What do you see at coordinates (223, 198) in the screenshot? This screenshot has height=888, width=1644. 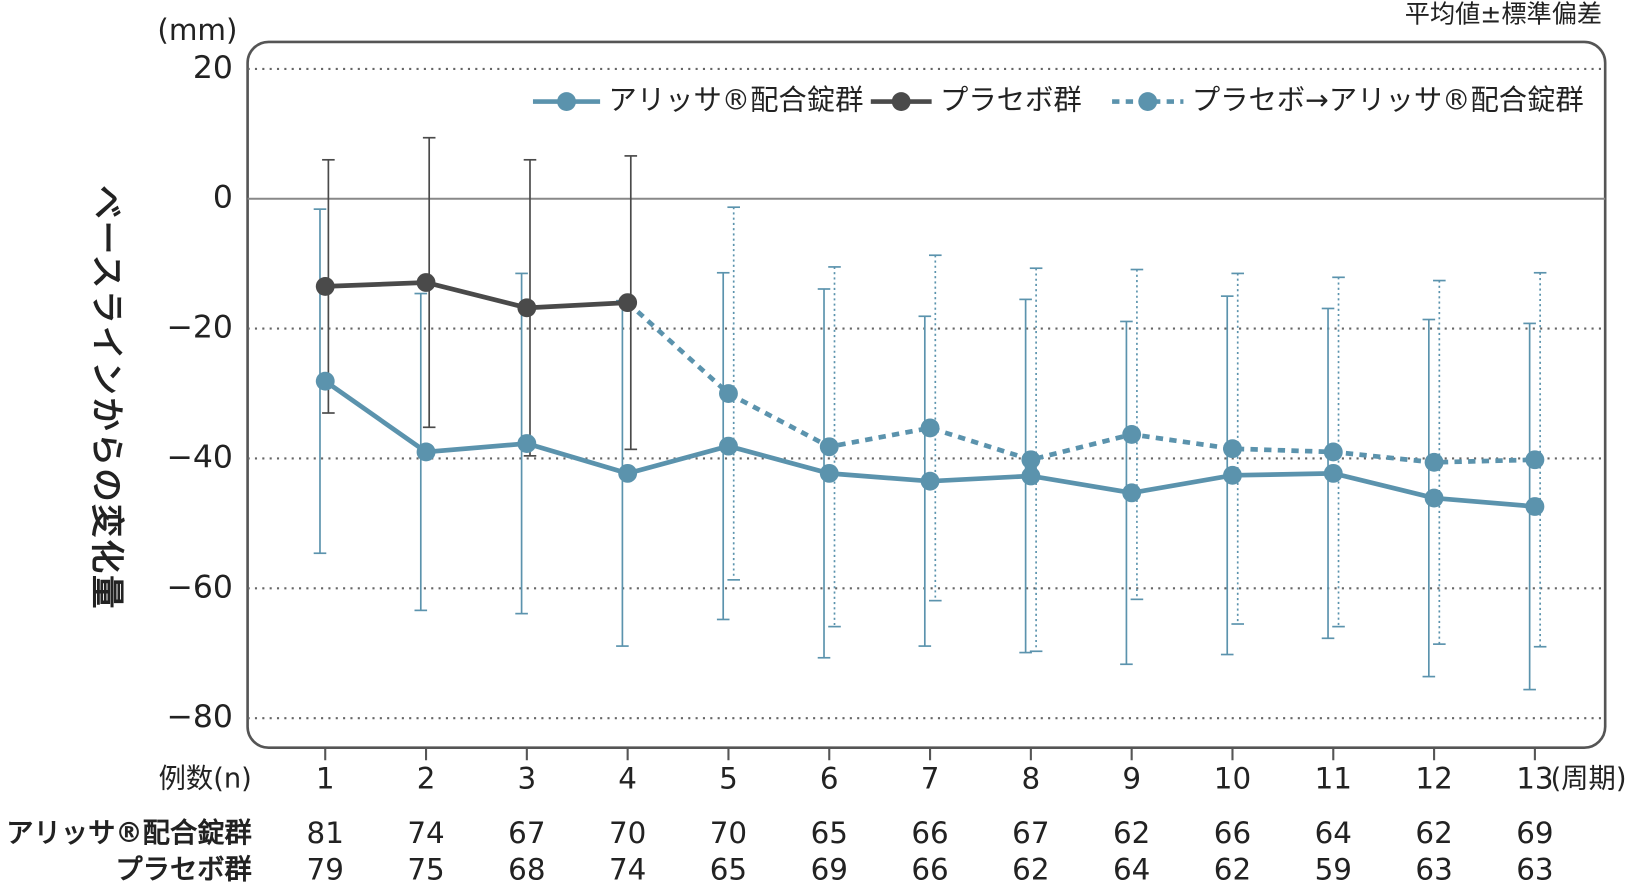 I see `y-tick-label: 0` at bounding box center [223, 198].